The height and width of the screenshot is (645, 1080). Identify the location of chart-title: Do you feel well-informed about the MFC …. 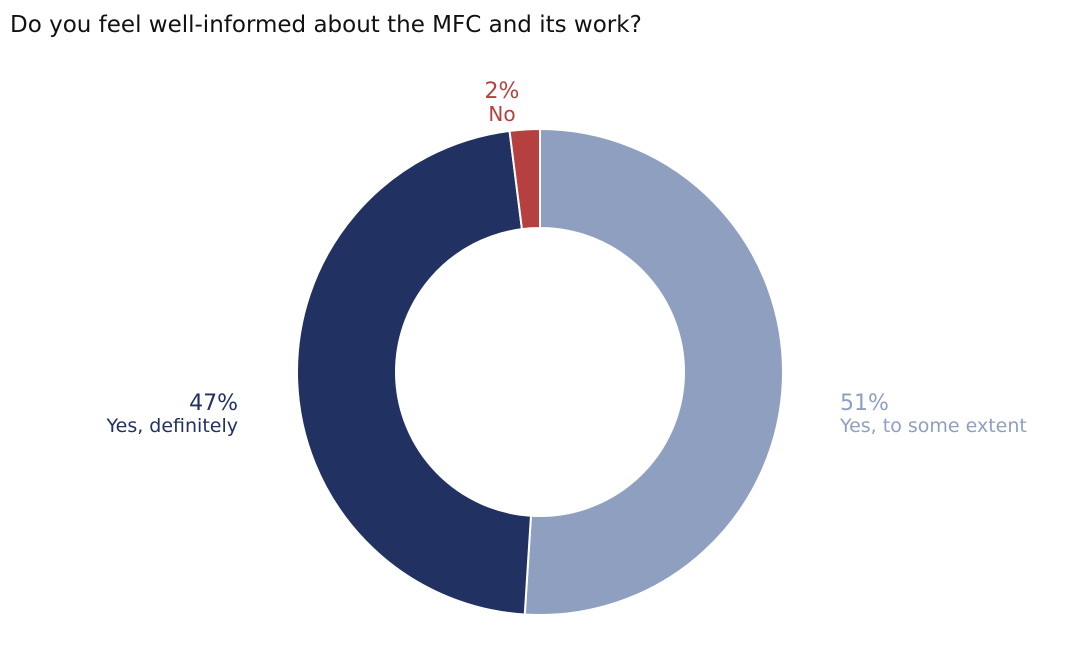
(326, 25).